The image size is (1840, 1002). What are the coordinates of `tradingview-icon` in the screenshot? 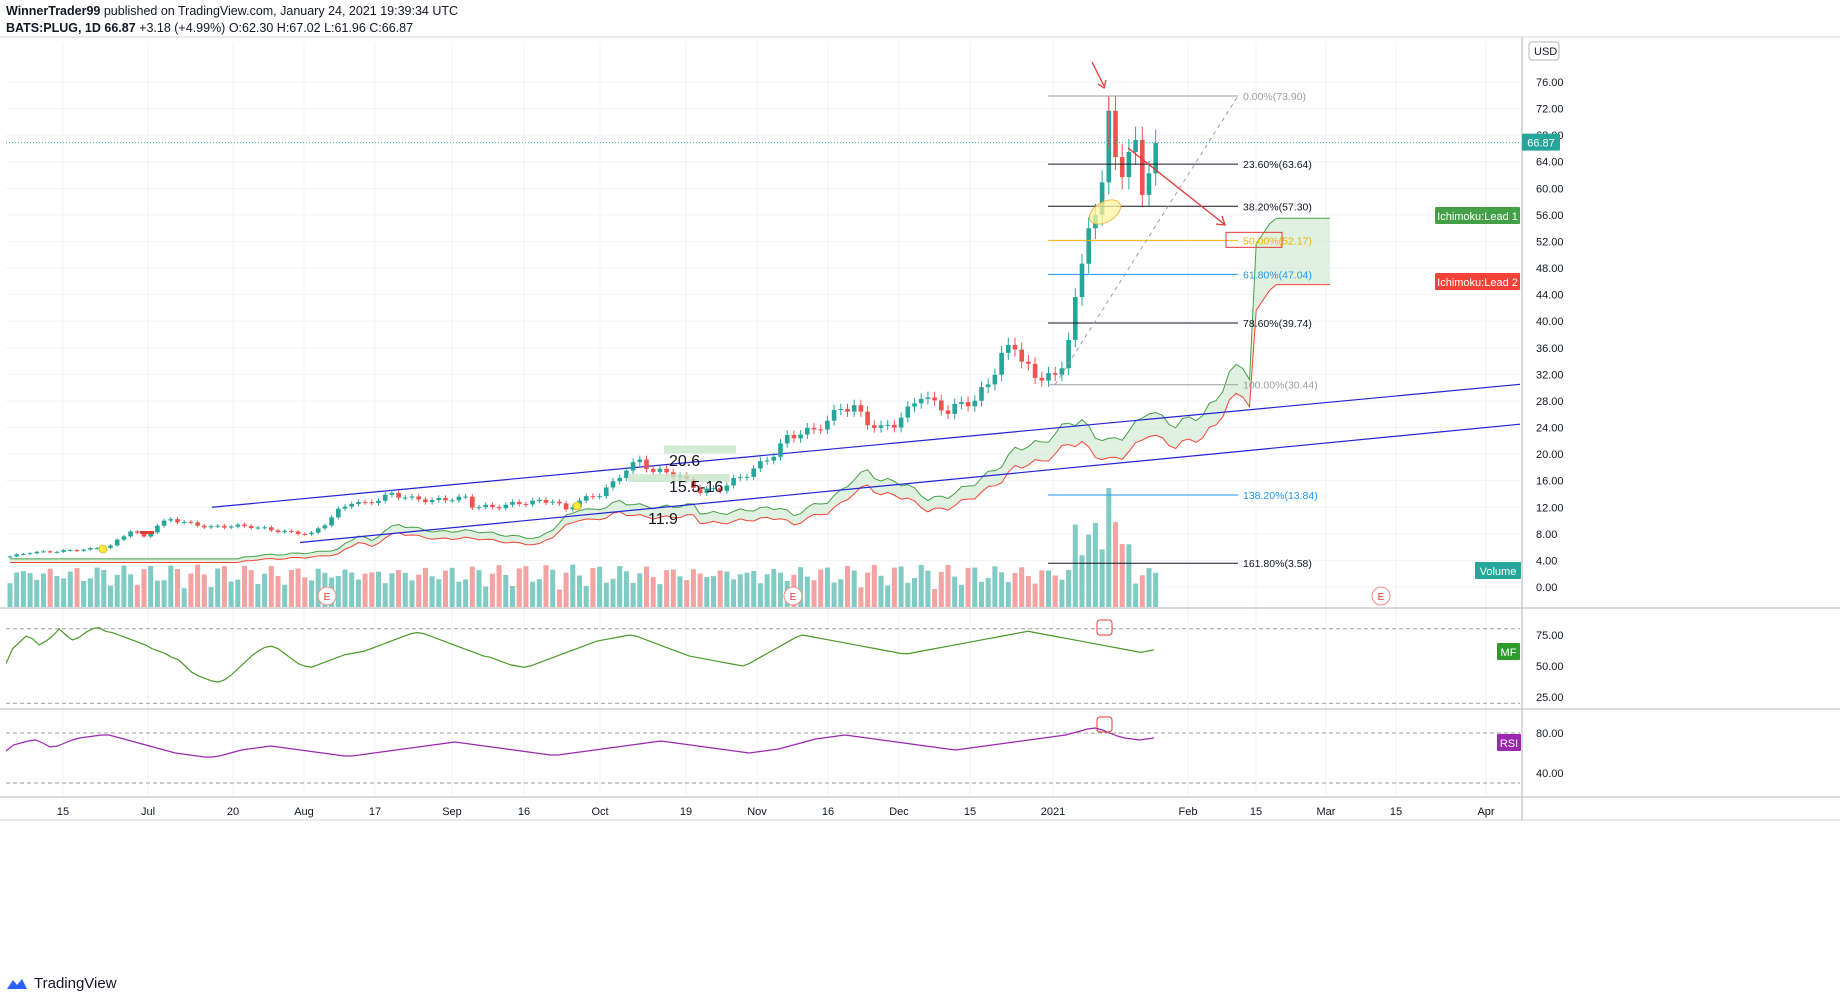 It's located at (17, 983).